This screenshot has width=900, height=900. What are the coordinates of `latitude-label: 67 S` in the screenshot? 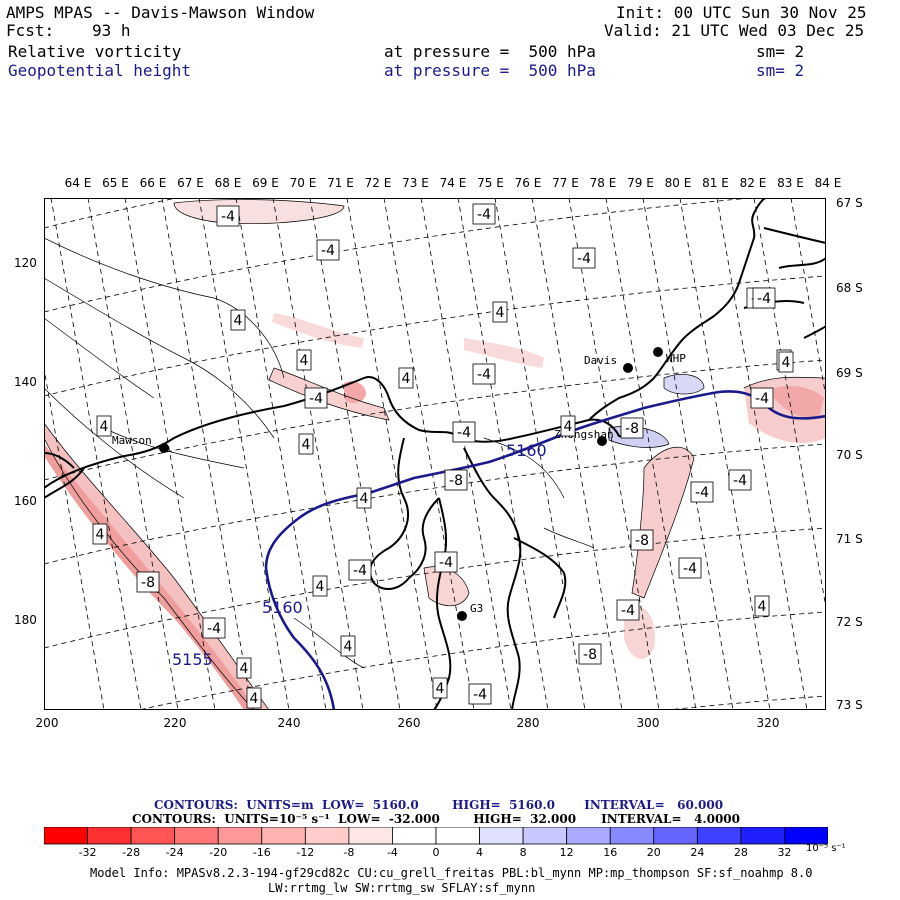 It's located at (849, 203).